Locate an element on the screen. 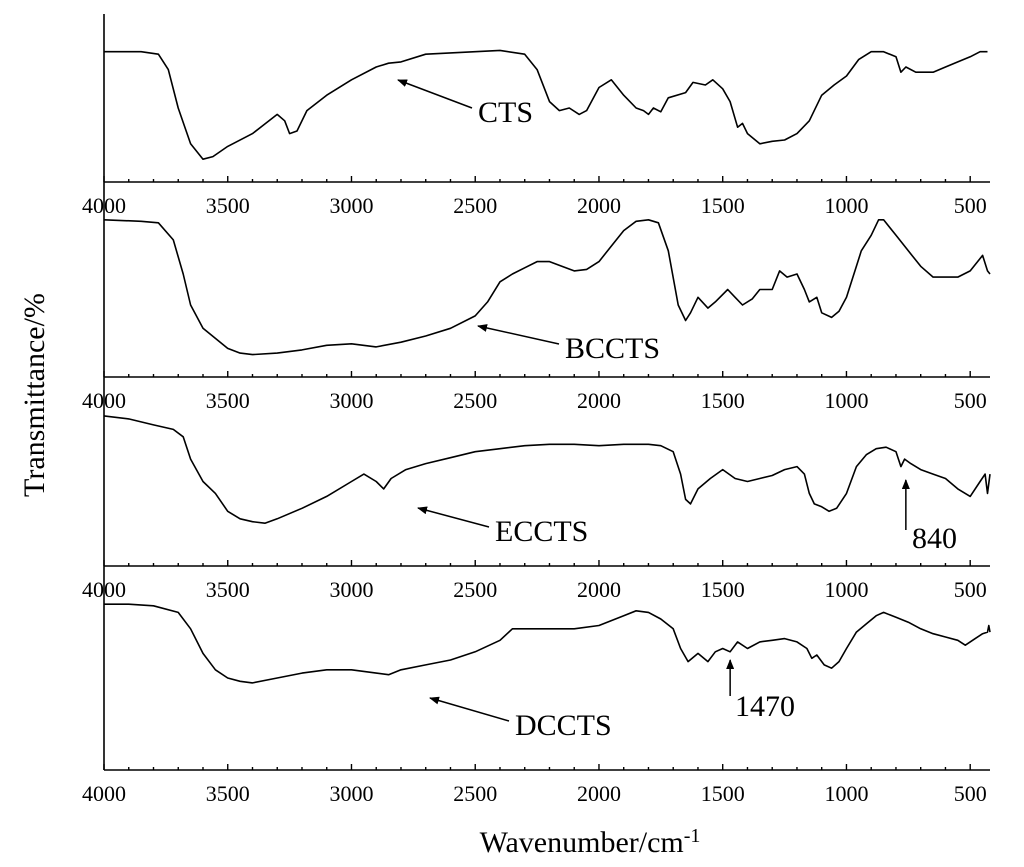 Image resolution: width=1024 pixels, height=867 pixels. spectrum-curve-cts is located at coordinates (546, 104).